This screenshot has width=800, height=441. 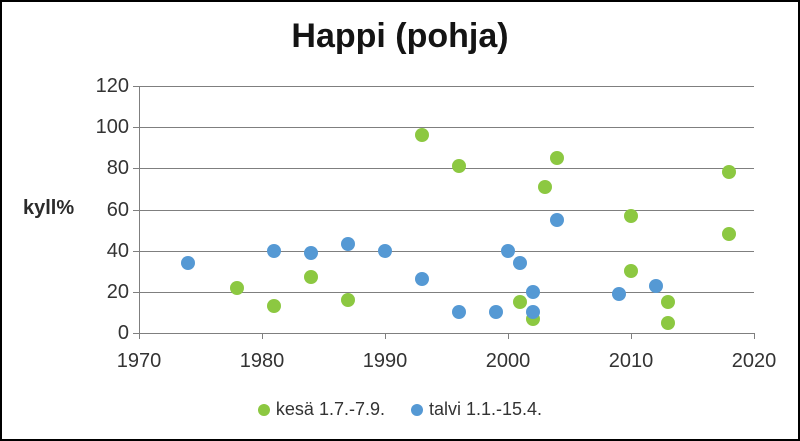 What do you see at coordinates (385, 361) in the screenshot?
I see `x-tick-label: 1990` at bounding box center [385, 361].